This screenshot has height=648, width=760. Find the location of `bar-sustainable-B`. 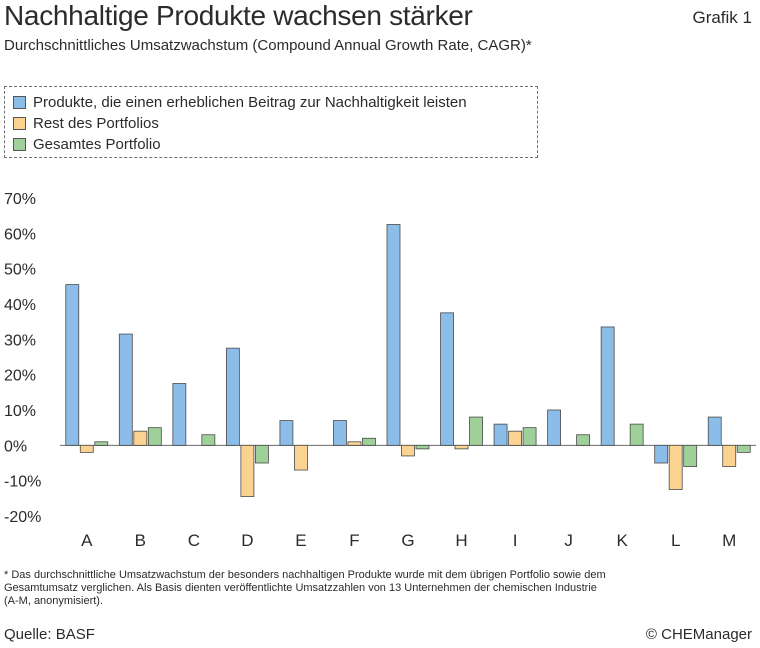

bar-sustainable-B is located at coordinates (125, 389).